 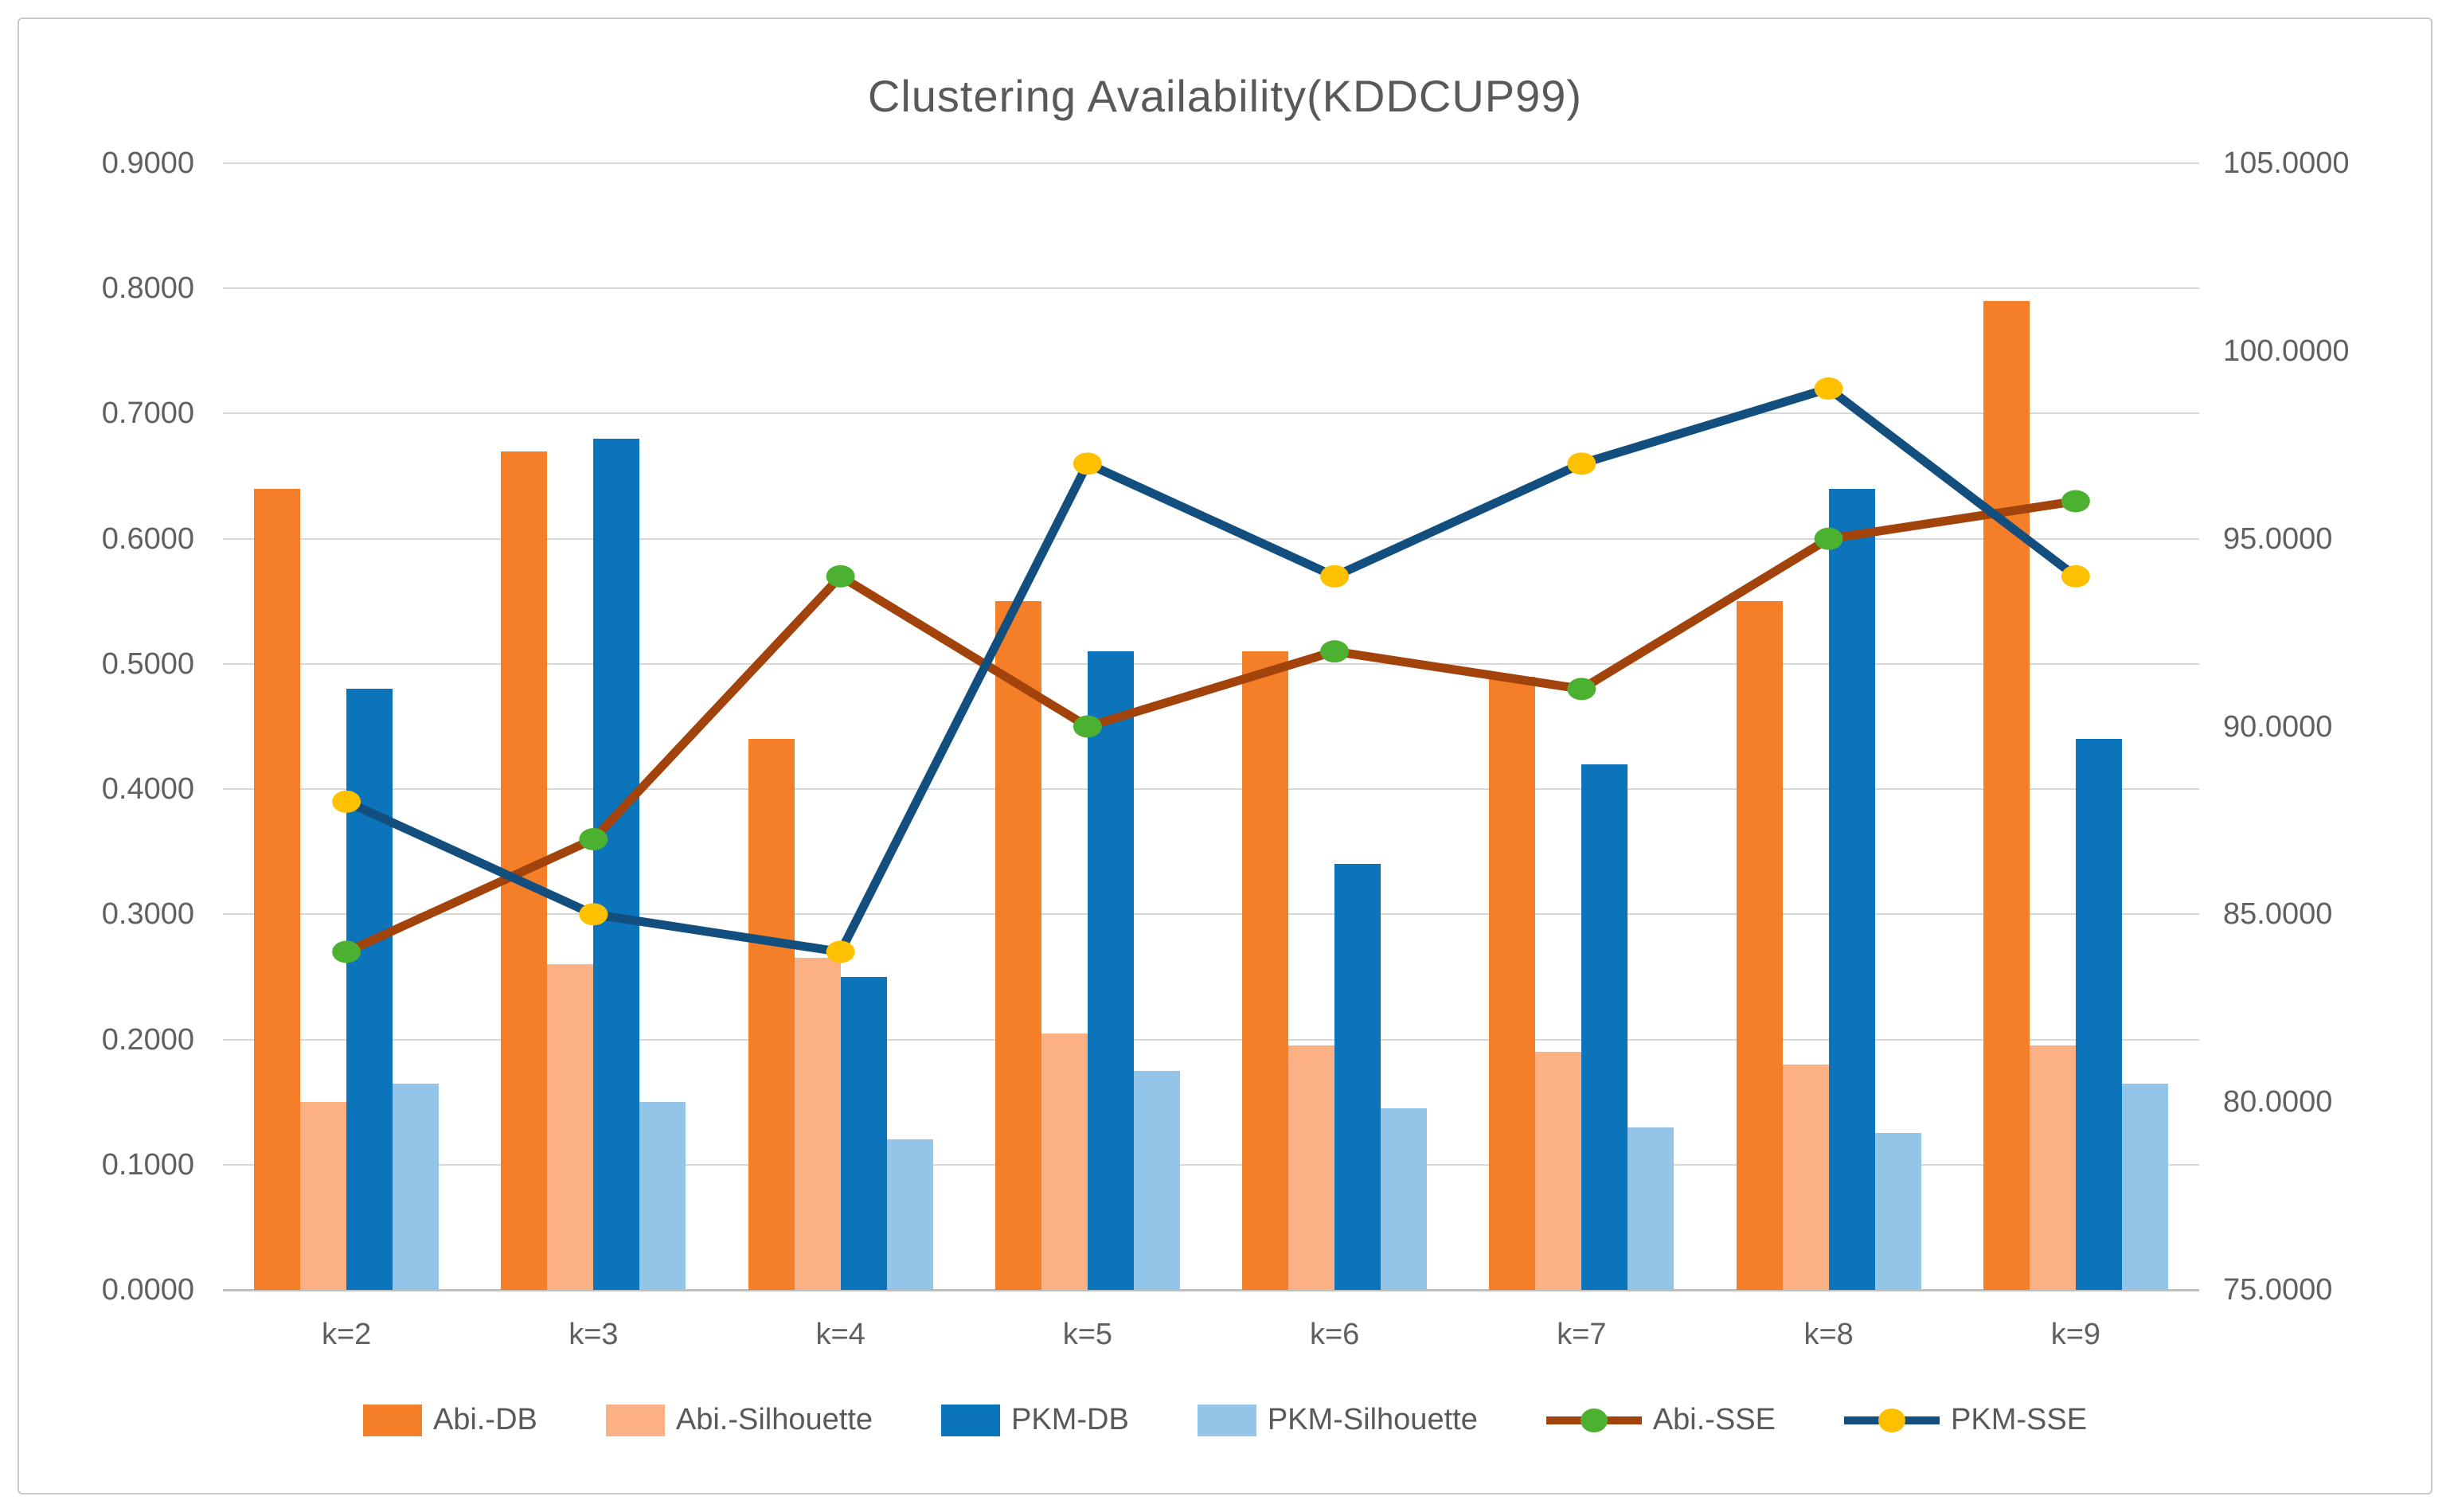 I want to click on legend-swatch-pkm-silhouette, so click(x=1226, y=1420).